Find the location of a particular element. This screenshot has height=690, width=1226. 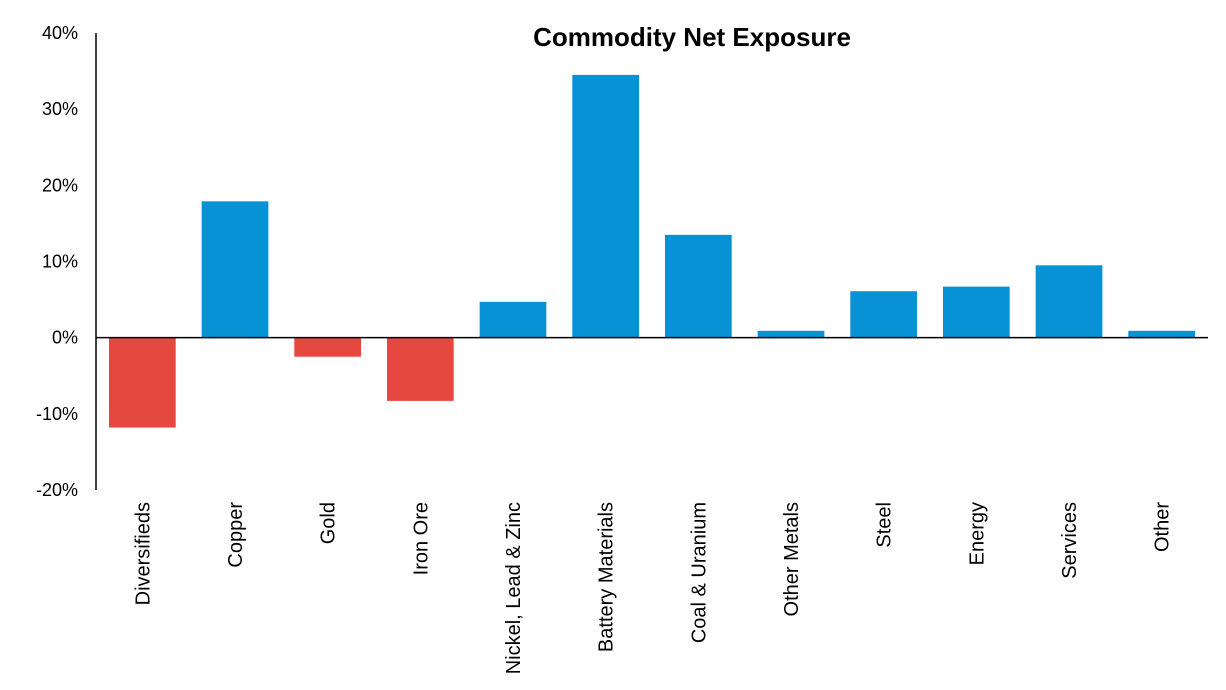

bar-gold is located at coordinates (328, 347).